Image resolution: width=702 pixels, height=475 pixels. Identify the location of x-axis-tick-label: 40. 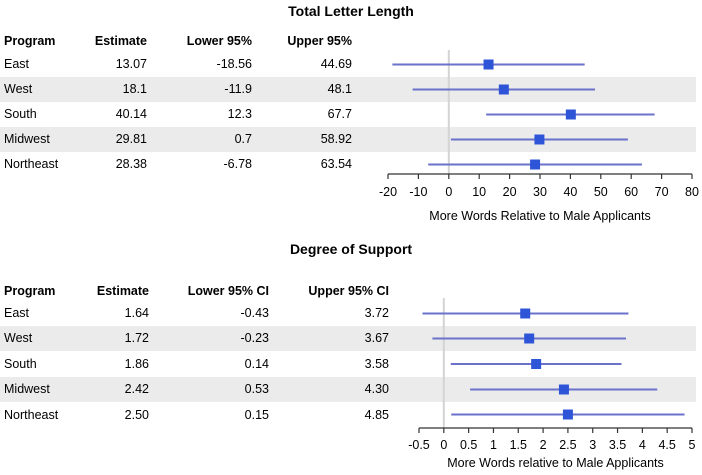
(570, 192).